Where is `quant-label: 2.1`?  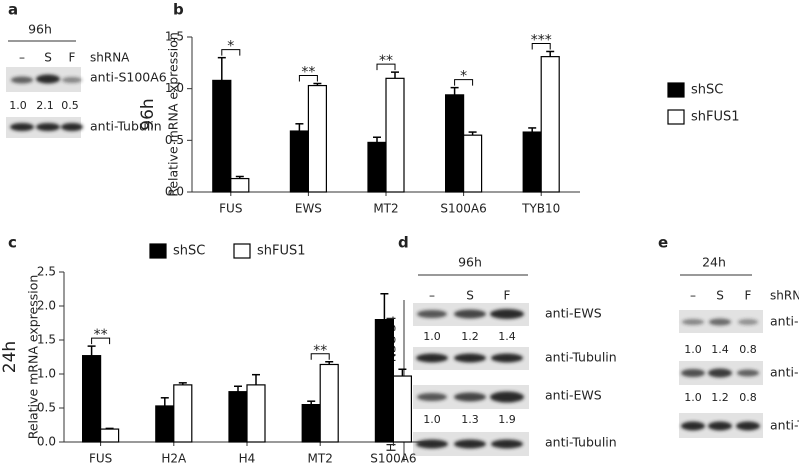 quant-label: 2.1 is located at coordinates (45, 105).